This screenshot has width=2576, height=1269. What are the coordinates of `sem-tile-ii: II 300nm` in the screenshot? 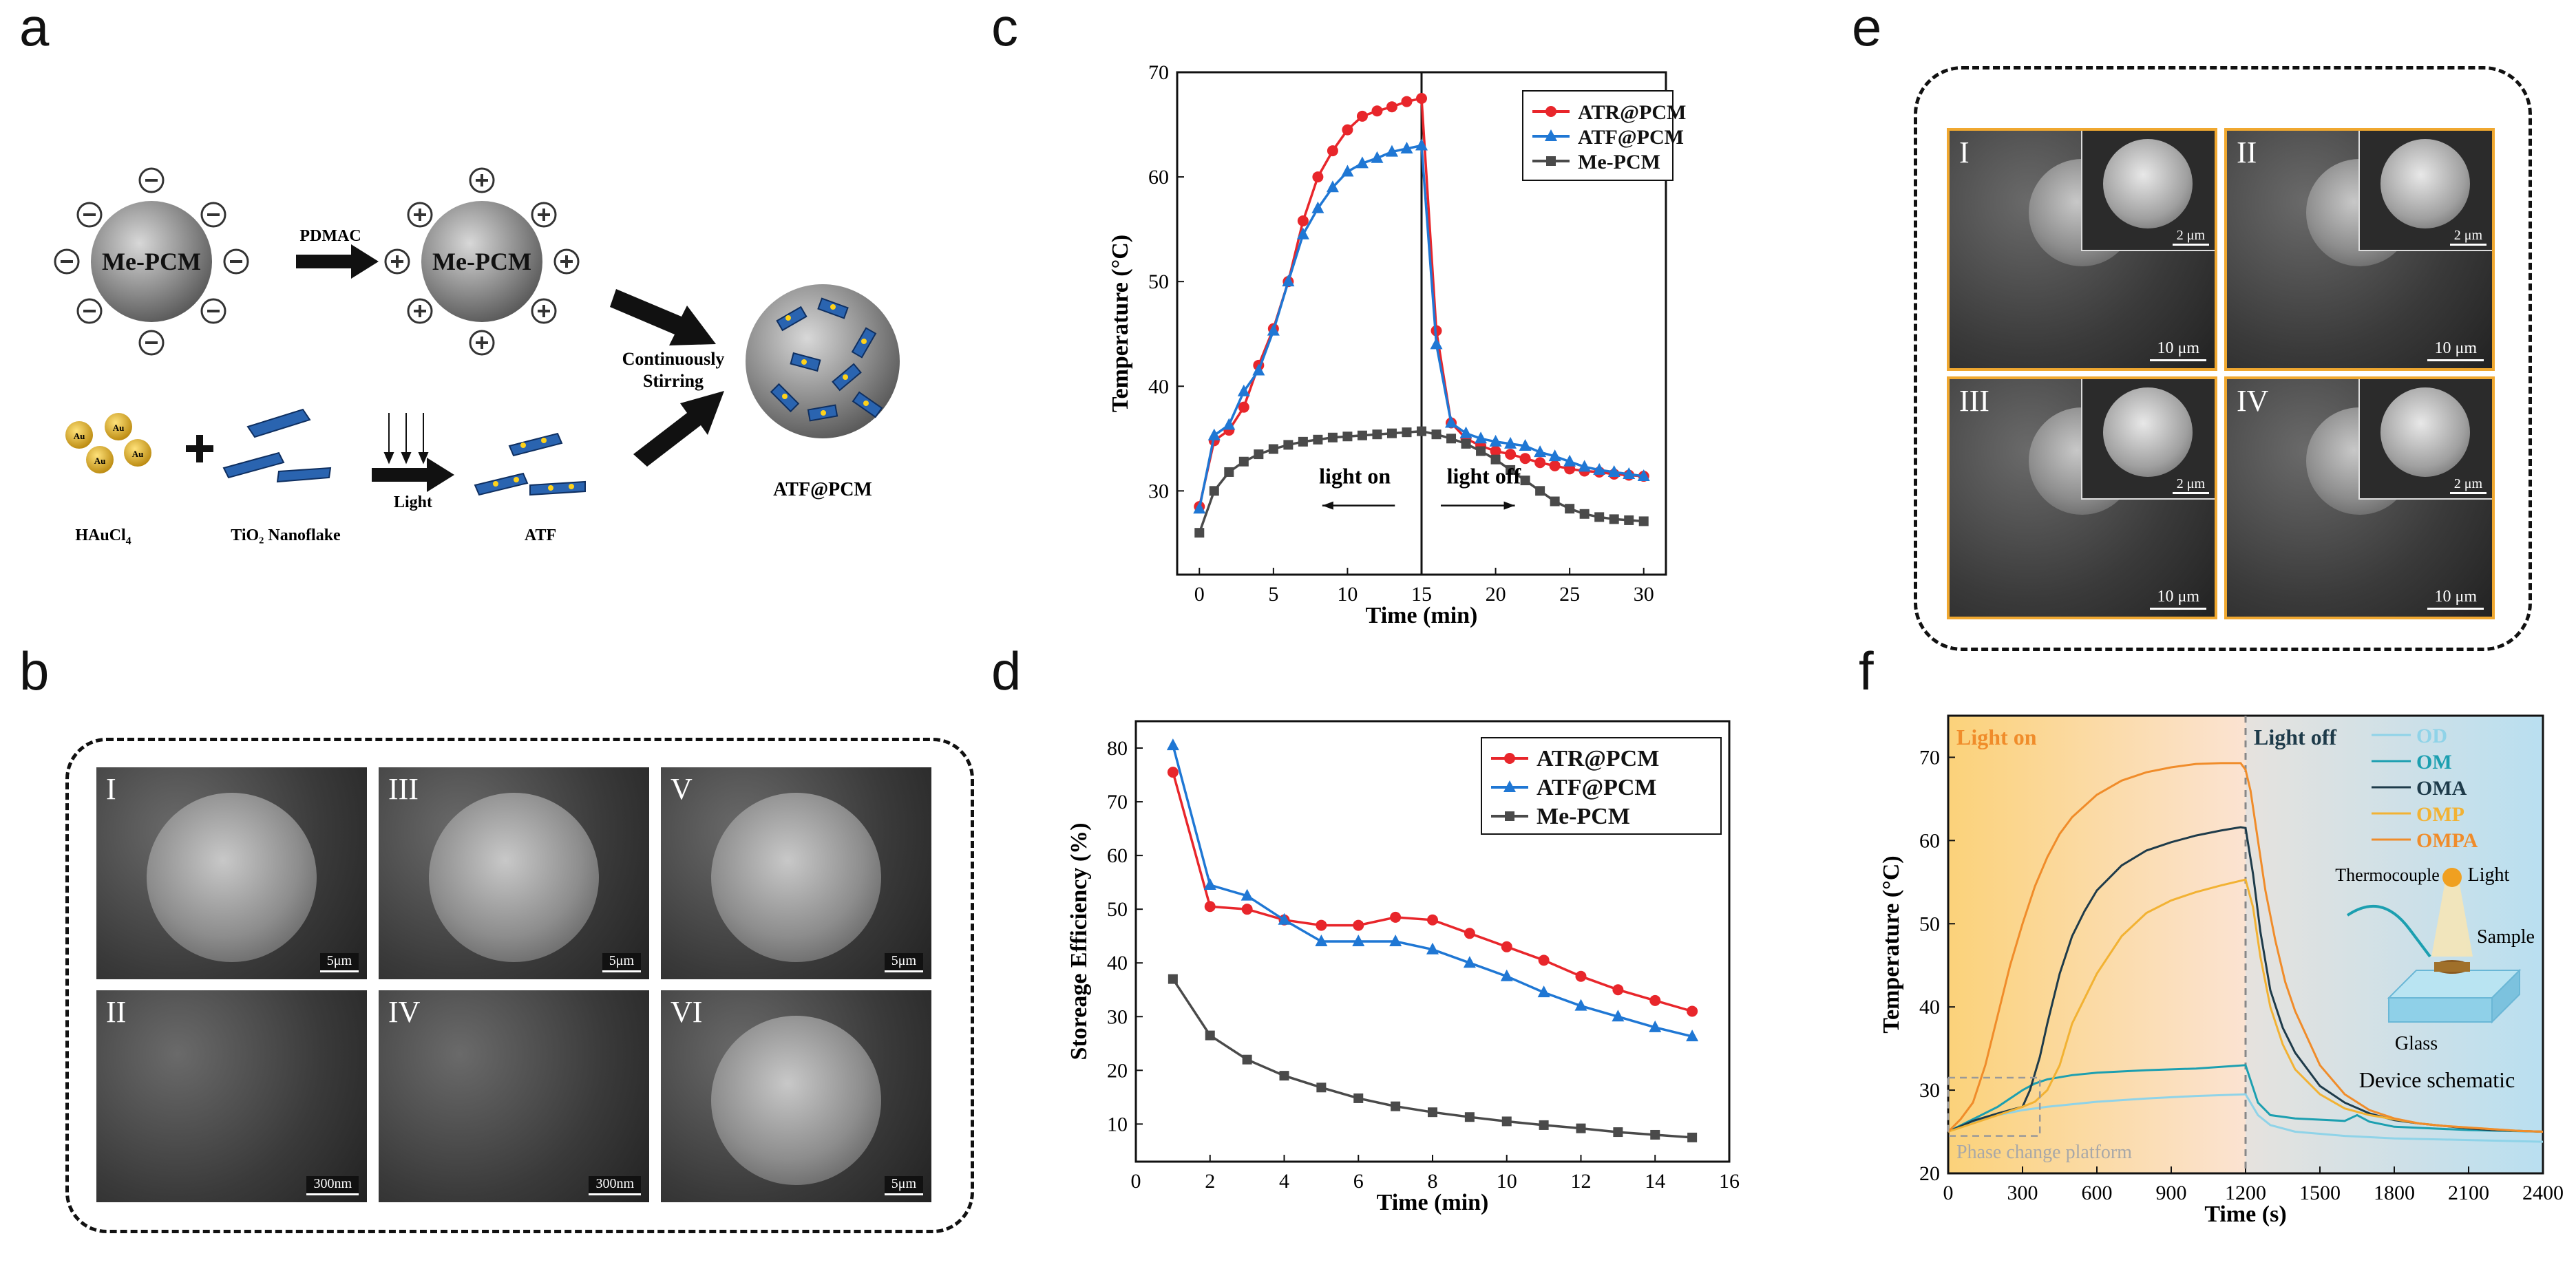 It's located at (232, 1096).